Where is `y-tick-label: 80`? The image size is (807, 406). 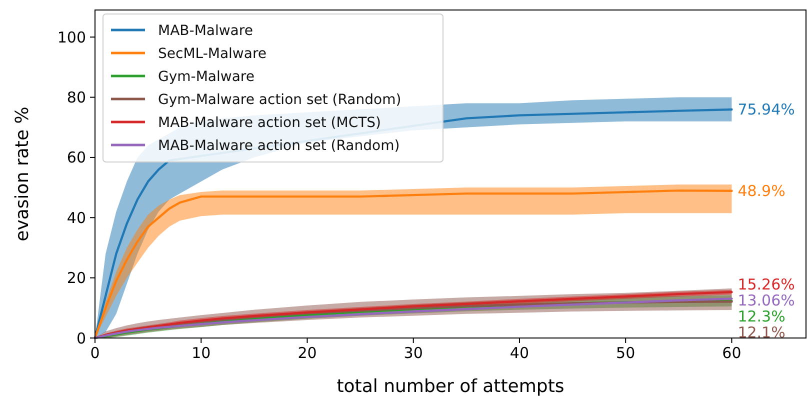 y-tick-label: 80 is located at coordinates (76, 97).